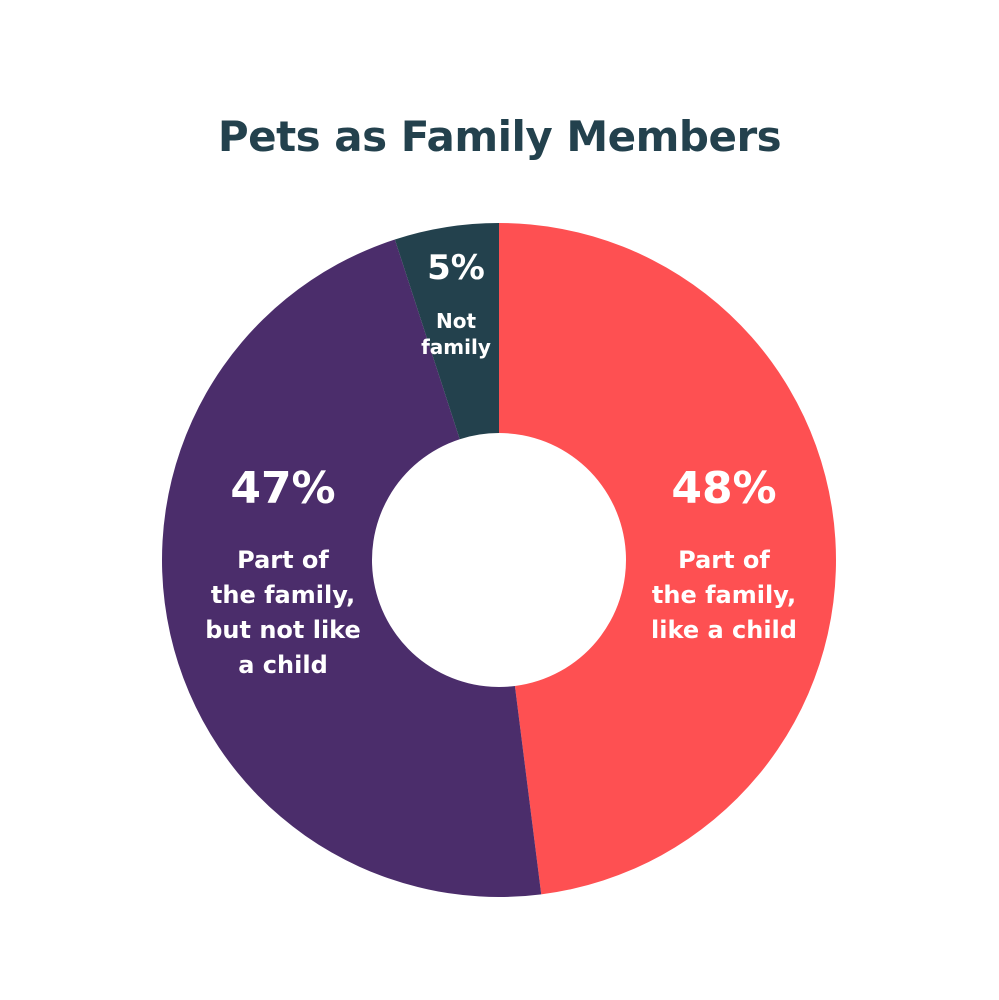 This screenshot has height=1000, width=999. Describe the element at coordinates (456, 347) in the screenshot. I see `slice-description-line: family` at that location.